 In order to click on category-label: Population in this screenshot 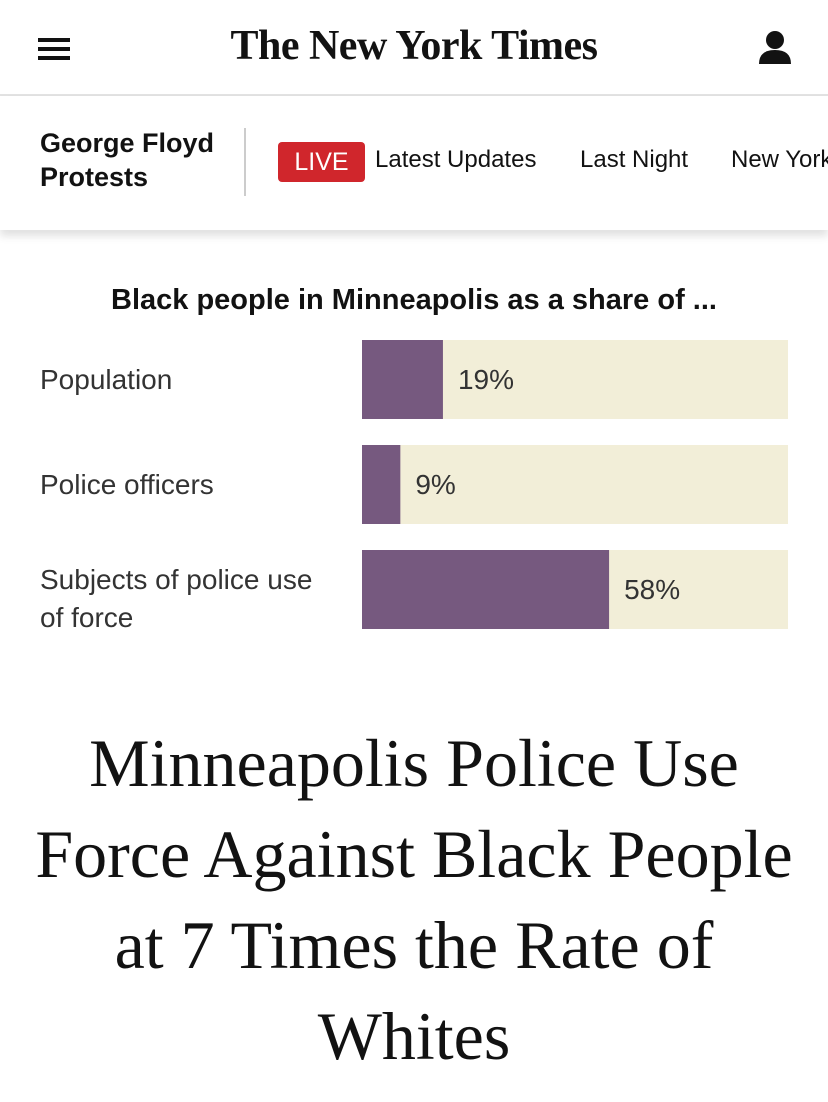, I will do `click(106, 379)`.